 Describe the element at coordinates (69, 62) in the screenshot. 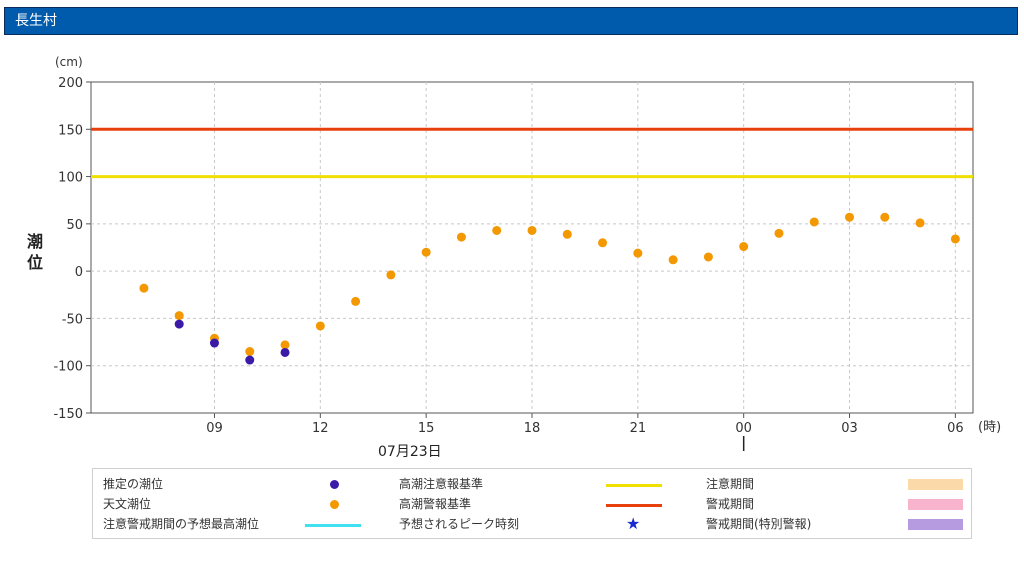

I see `y-unit-label: (cm)` at that location.